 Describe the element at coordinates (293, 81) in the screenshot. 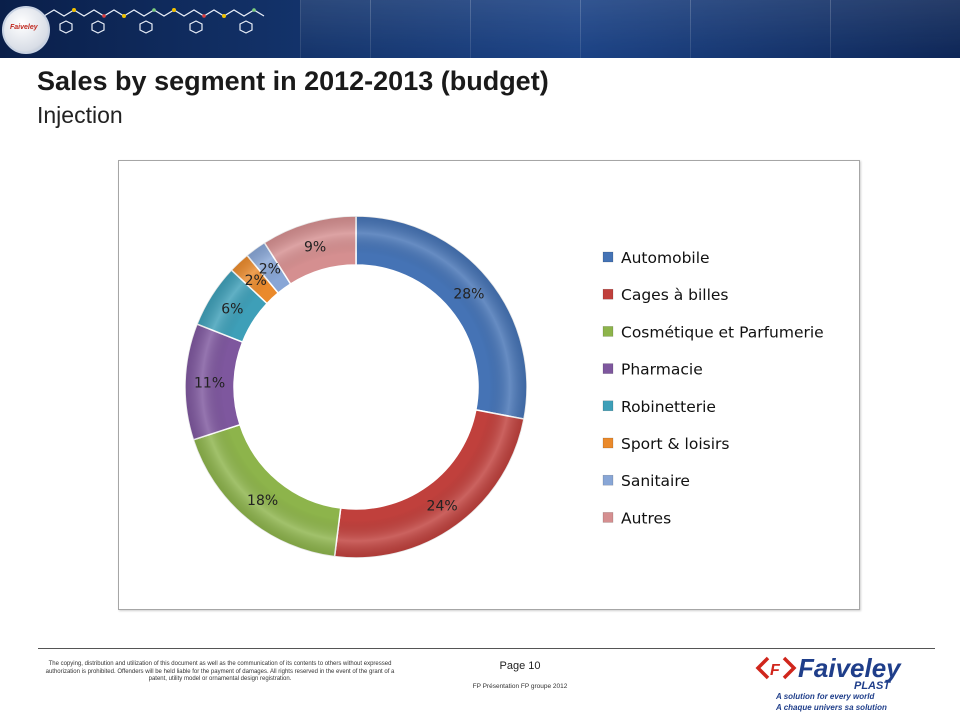

I see `slide-title: Sales by segment in 2012-2013 (budget)` at that location.